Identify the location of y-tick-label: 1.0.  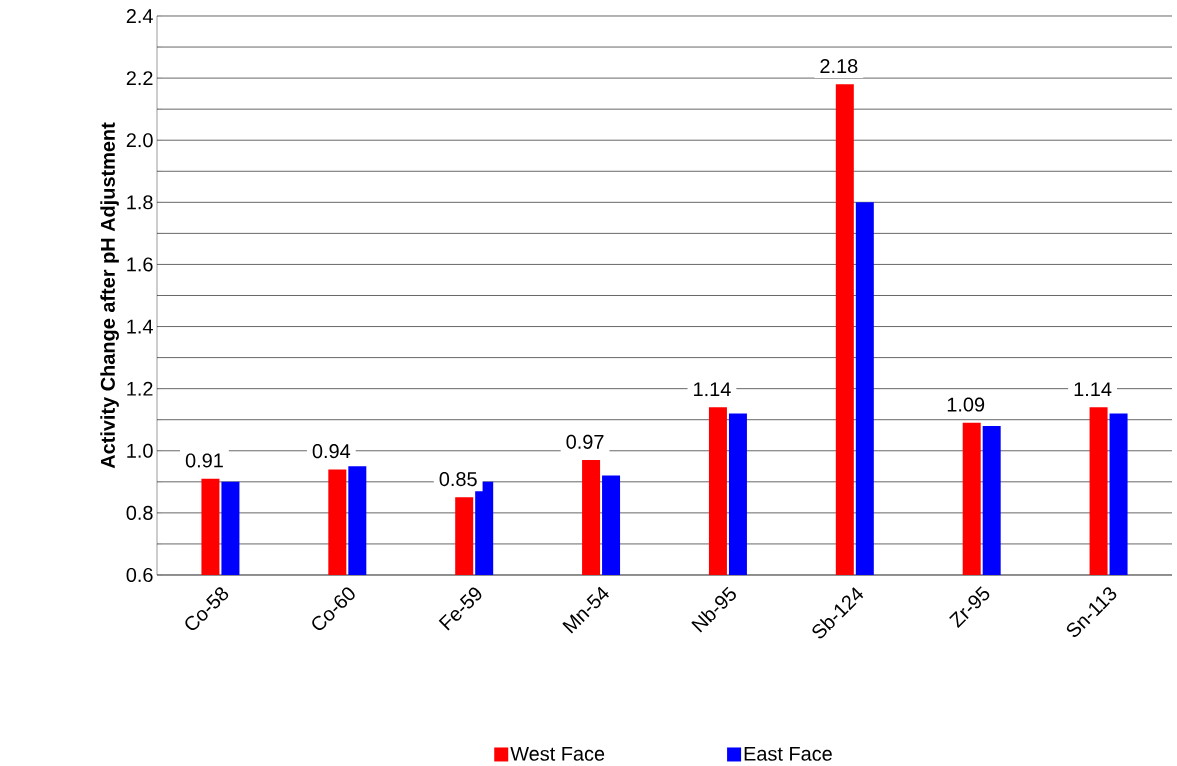
(140, 450).